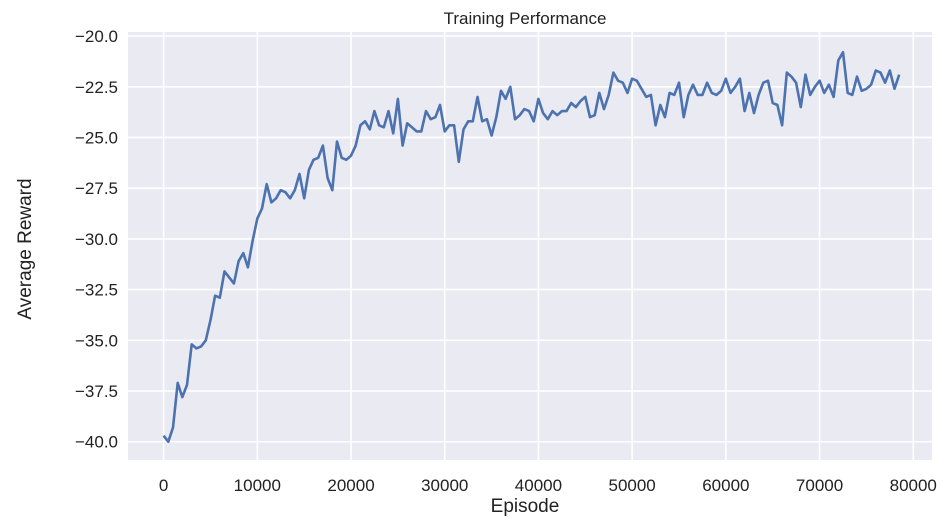 The image size is (950, 528). I want to click on y-tick-label: −40.0, so click(96, 442).